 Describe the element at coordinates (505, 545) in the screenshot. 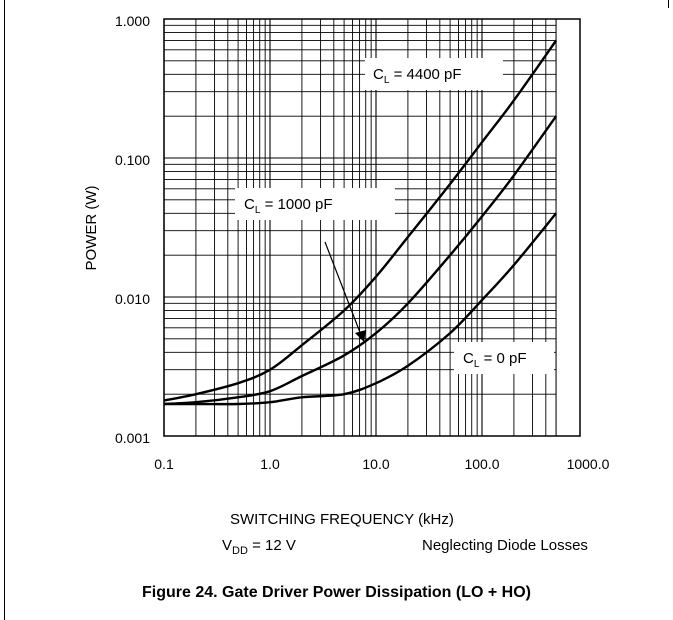

I see `condition-diode: Neglecting Diode Losses` at that location.